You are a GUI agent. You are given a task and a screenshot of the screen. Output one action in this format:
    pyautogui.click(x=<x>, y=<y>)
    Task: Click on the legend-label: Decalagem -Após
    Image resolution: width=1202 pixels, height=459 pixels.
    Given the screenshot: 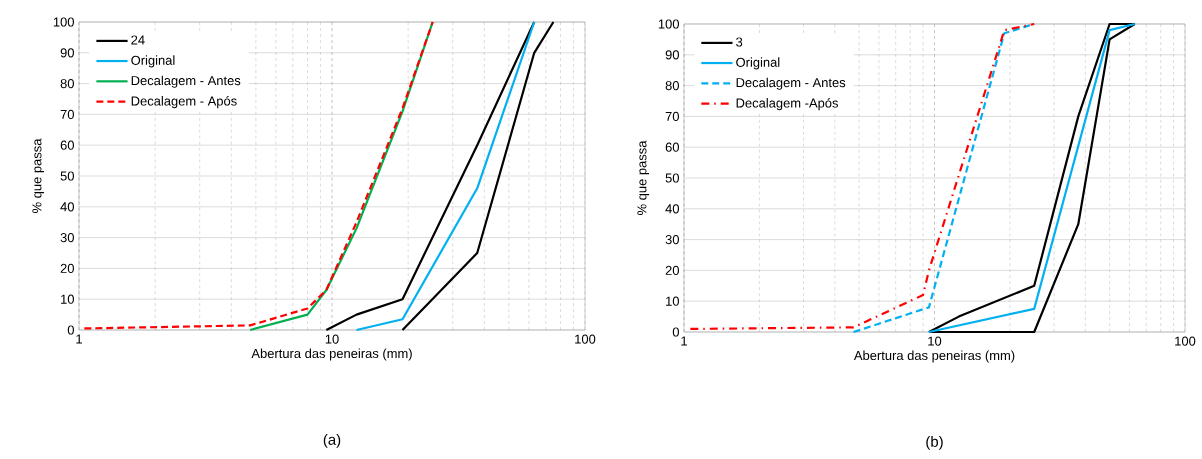 What is the action you would take?
    pyautogui.click(x=787, y=104)
    